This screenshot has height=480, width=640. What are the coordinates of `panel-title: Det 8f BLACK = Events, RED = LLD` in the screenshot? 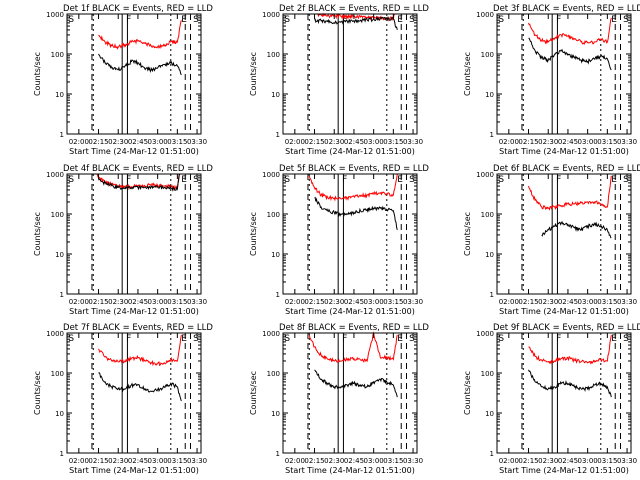 It's located at (354, 328).